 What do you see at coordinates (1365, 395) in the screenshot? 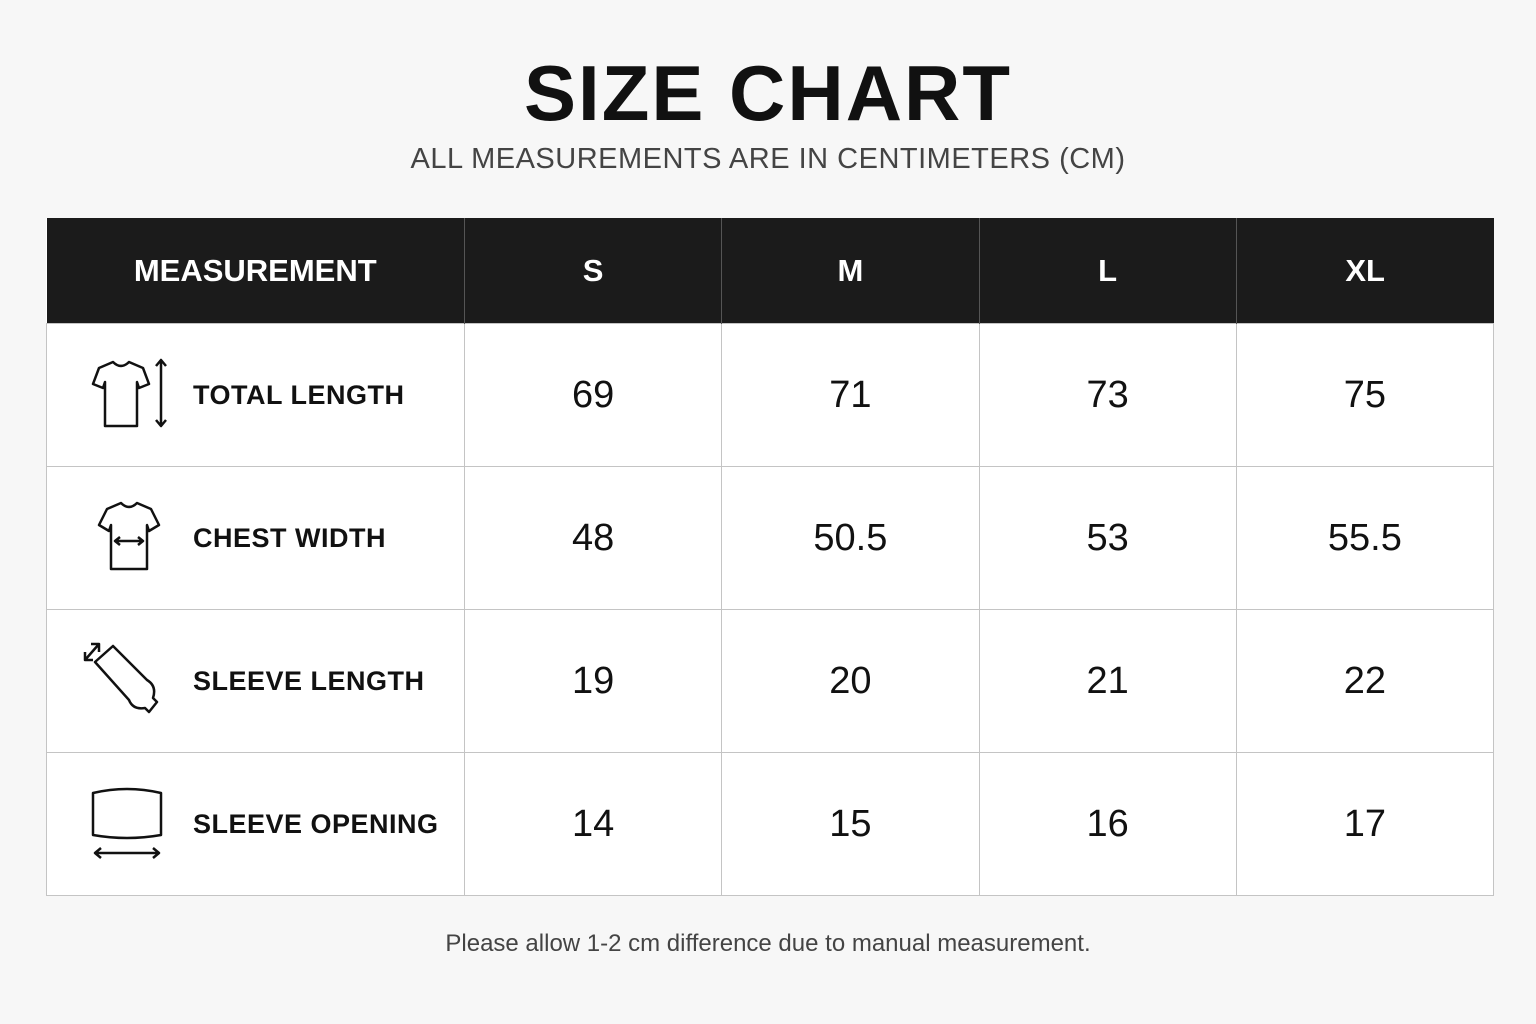
I see `value-cell: 75` at bounding box center [1365, 395].